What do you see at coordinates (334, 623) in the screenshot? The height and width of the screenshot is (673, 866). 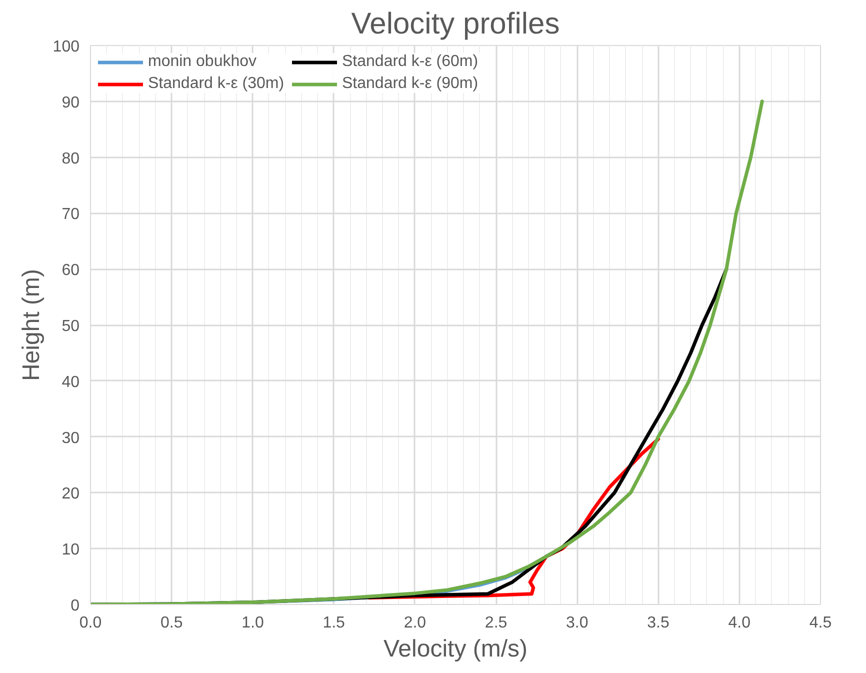 I see `x-tick-label: 1.5` at bounding box center [334, 623].